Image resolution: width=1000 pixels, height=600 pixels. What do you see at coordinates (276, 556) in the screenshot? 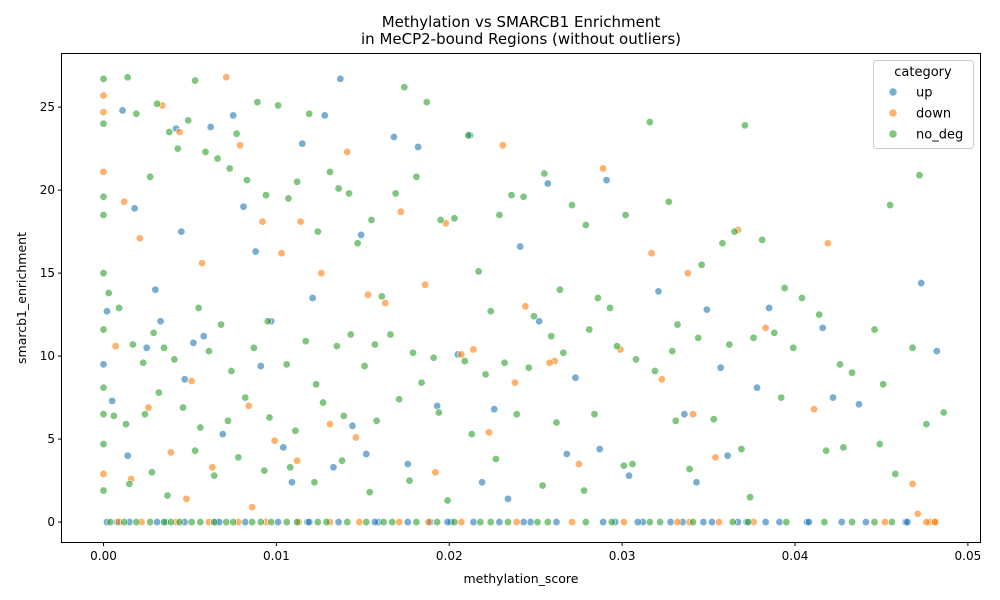
I see `x-tick-label: 0.01` at bounding box center [276, 556].